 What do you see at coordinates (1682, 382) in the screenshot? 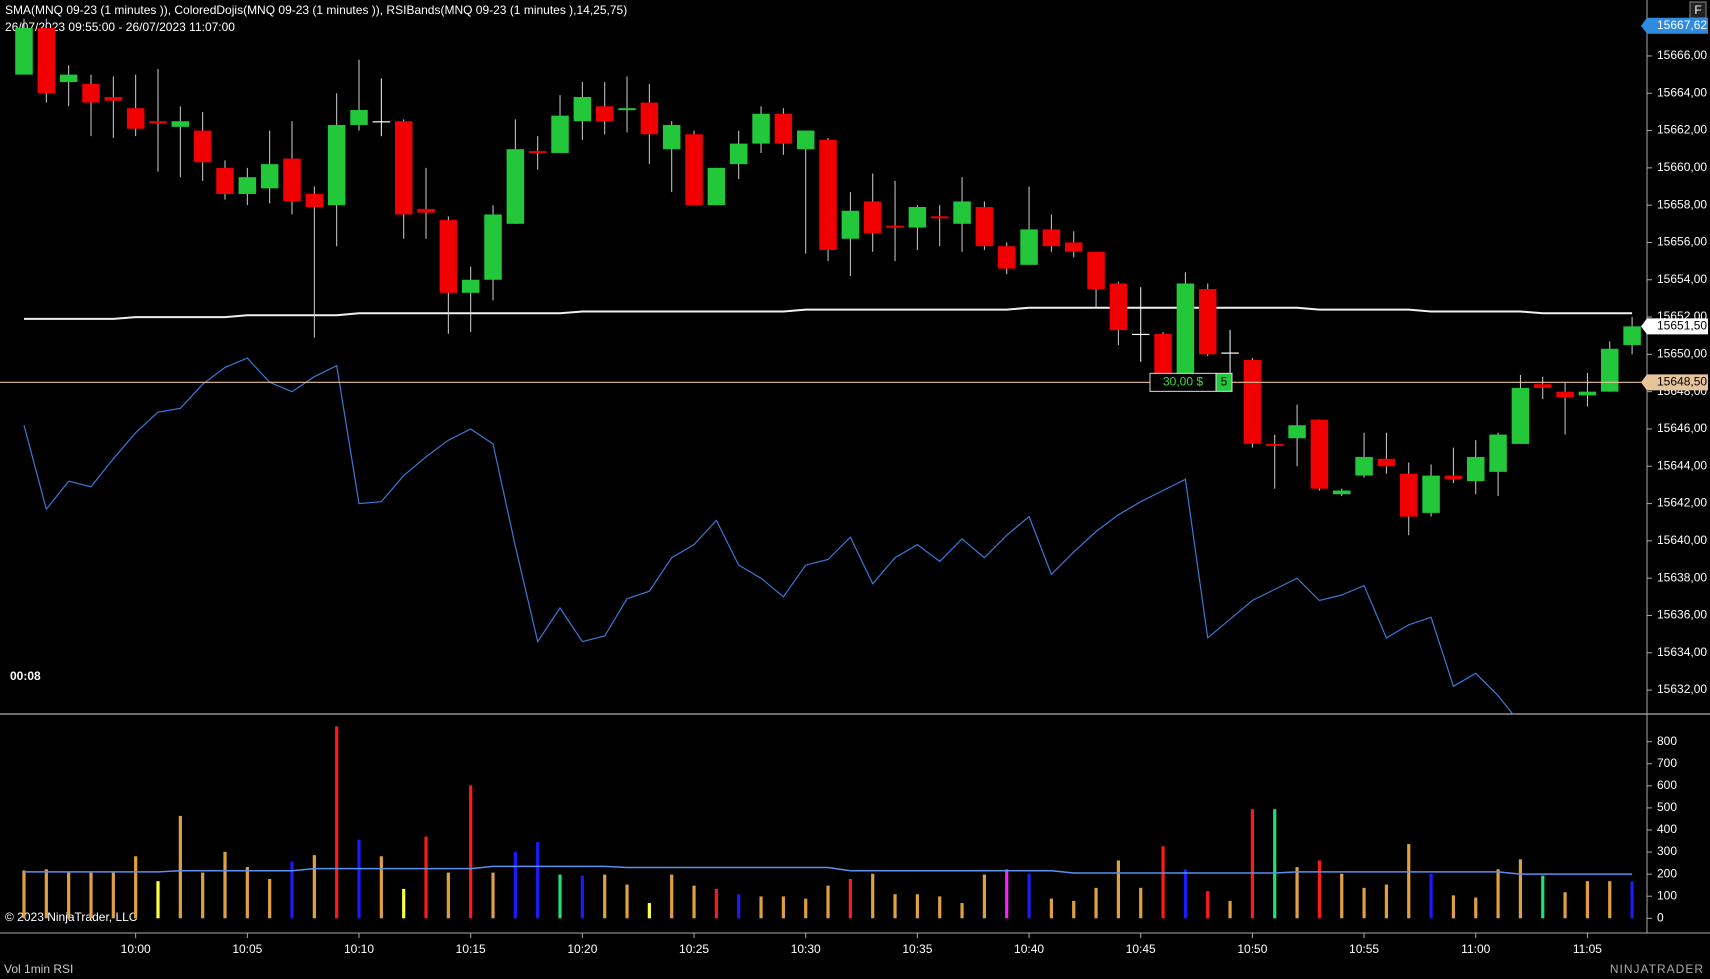
I see `price-marker-label: 15648,50` at bounding box center [1682, 382].